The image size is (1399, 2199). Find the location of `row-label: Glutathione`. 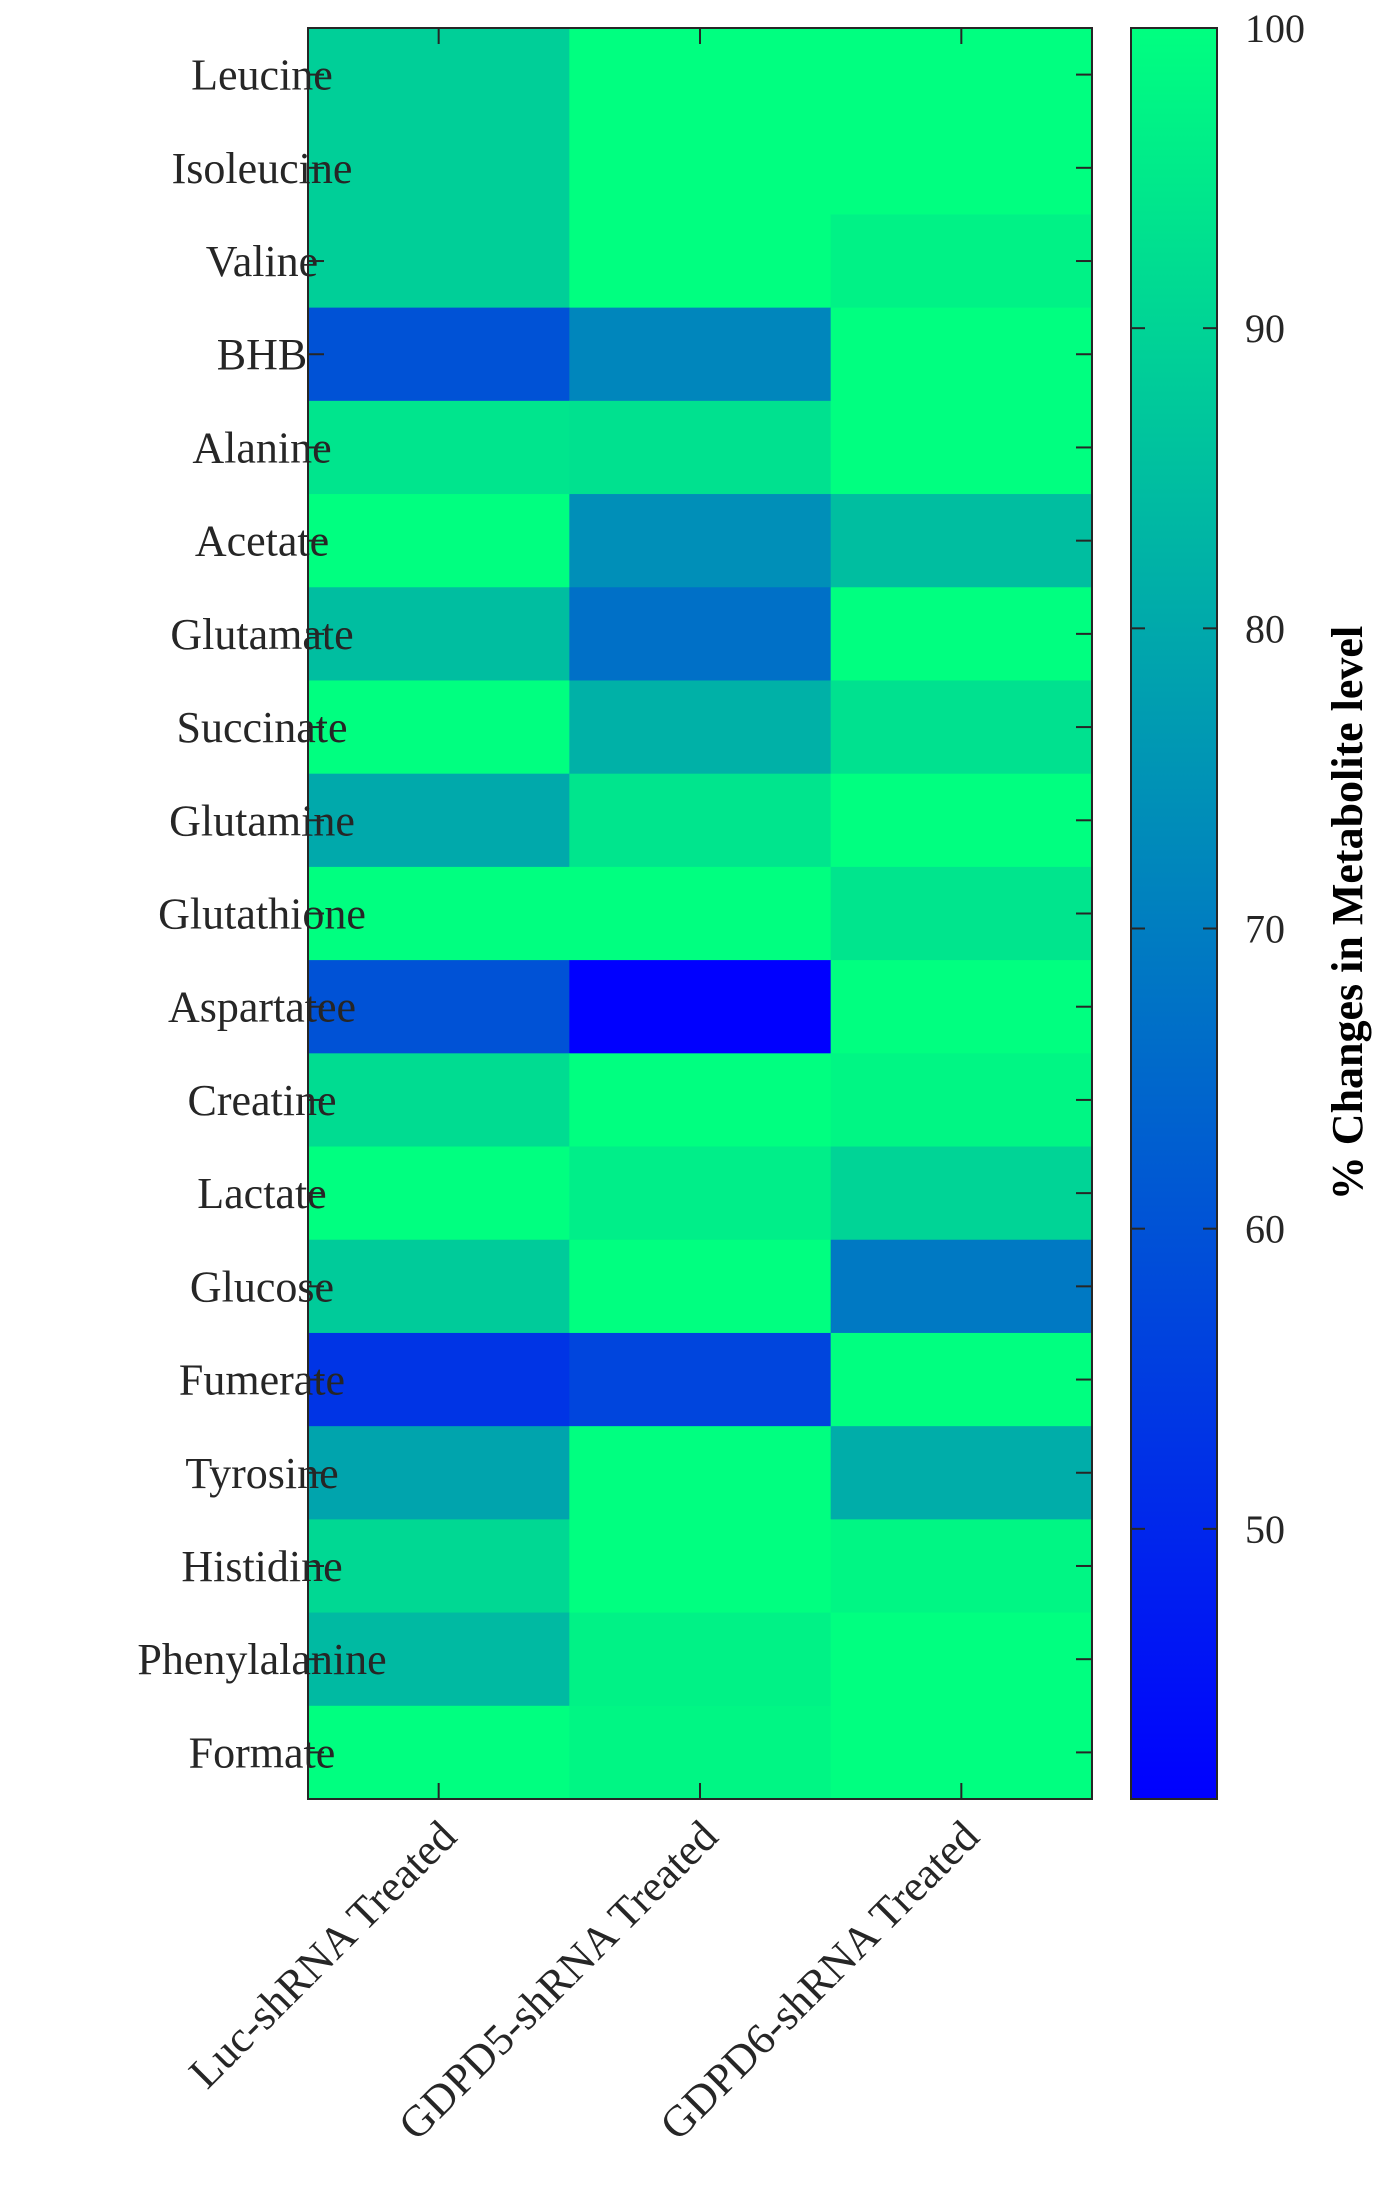

row-label: Glutathione is located at coordinates (262, 914).